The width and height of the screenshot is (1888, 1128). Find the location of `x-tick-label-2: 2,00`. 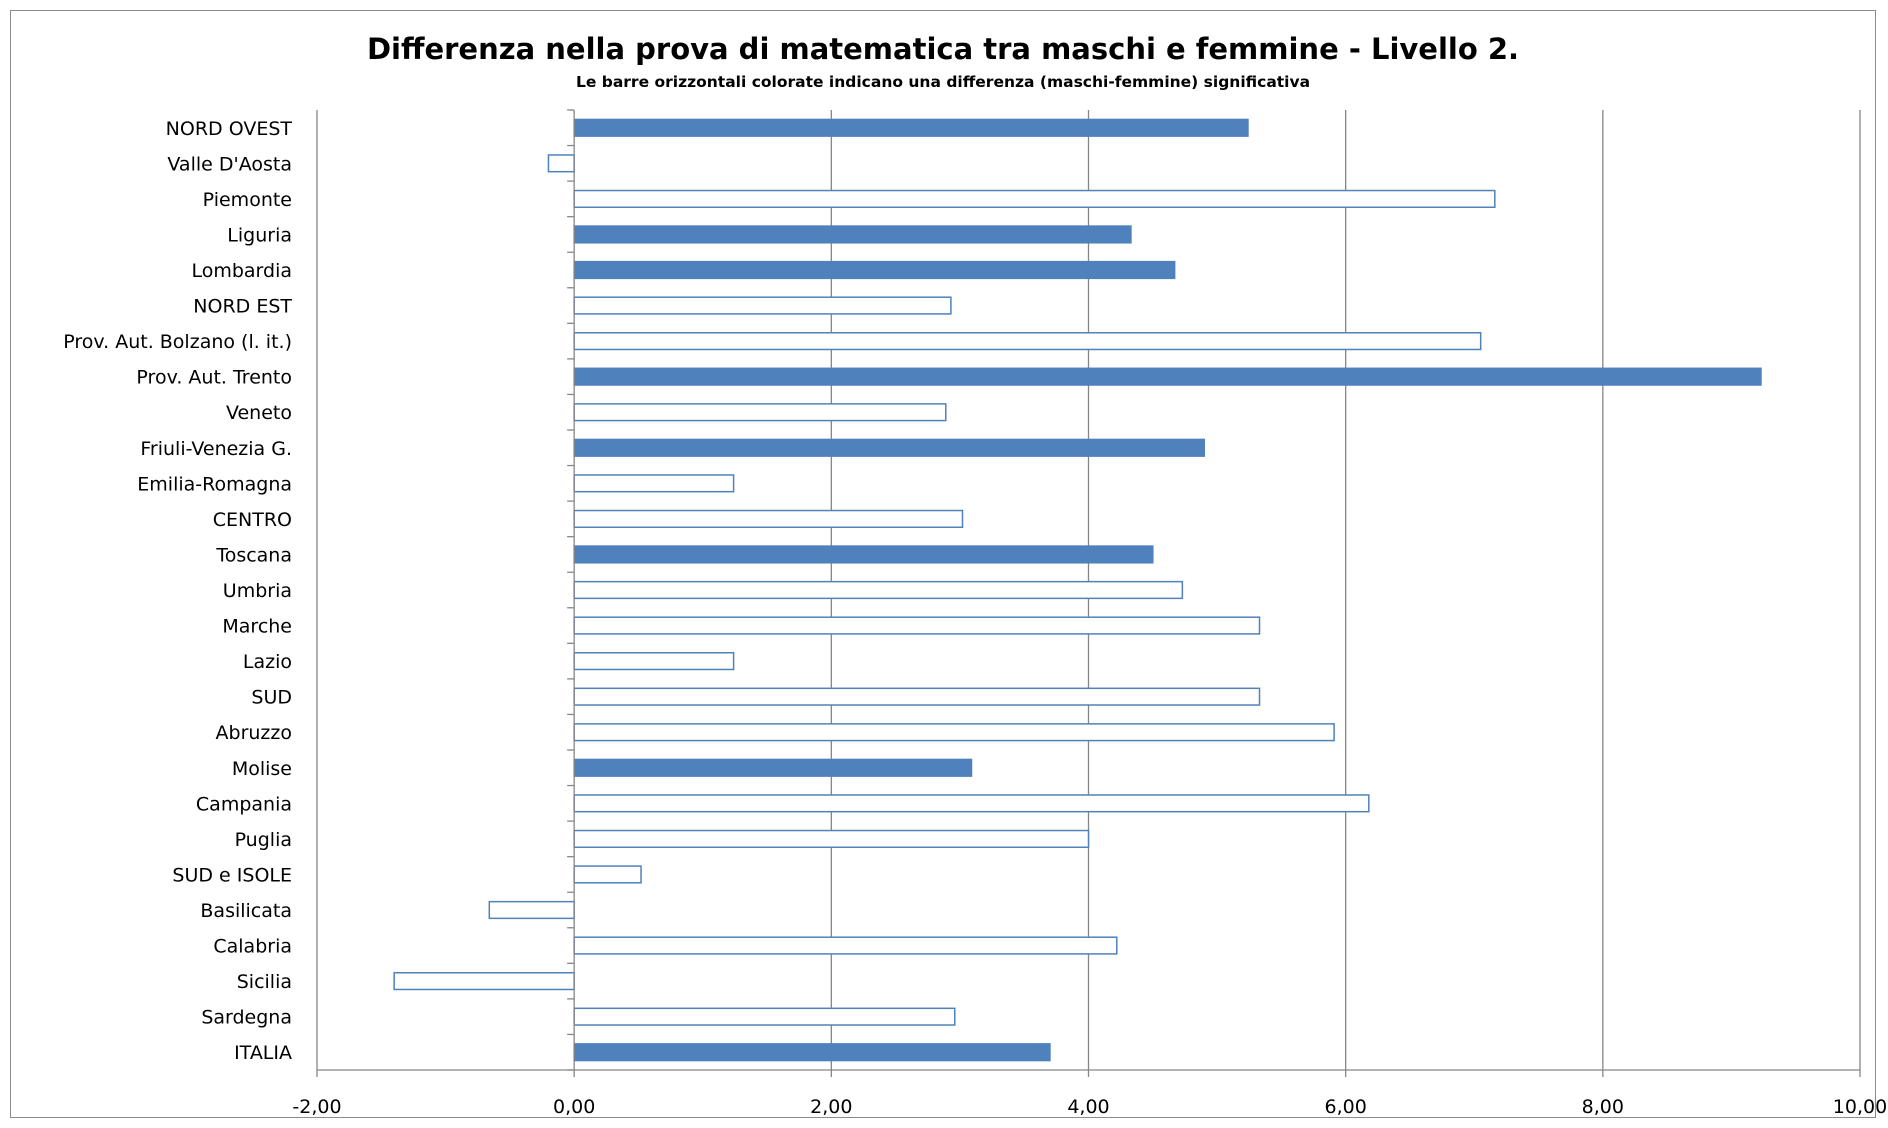

x-tick-label-2: 2,00 is located at coordinates (831, 1107).